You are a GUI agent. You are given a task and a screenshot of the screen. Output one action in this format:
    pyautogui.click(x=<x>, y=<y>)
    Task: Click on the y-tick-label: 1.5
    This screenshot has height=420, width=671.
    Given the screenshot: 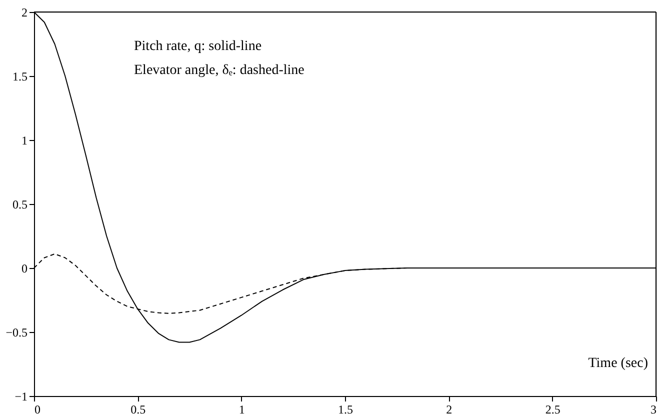 What is the action you would take?
    pyautogui.click(x=20, y=77)
    